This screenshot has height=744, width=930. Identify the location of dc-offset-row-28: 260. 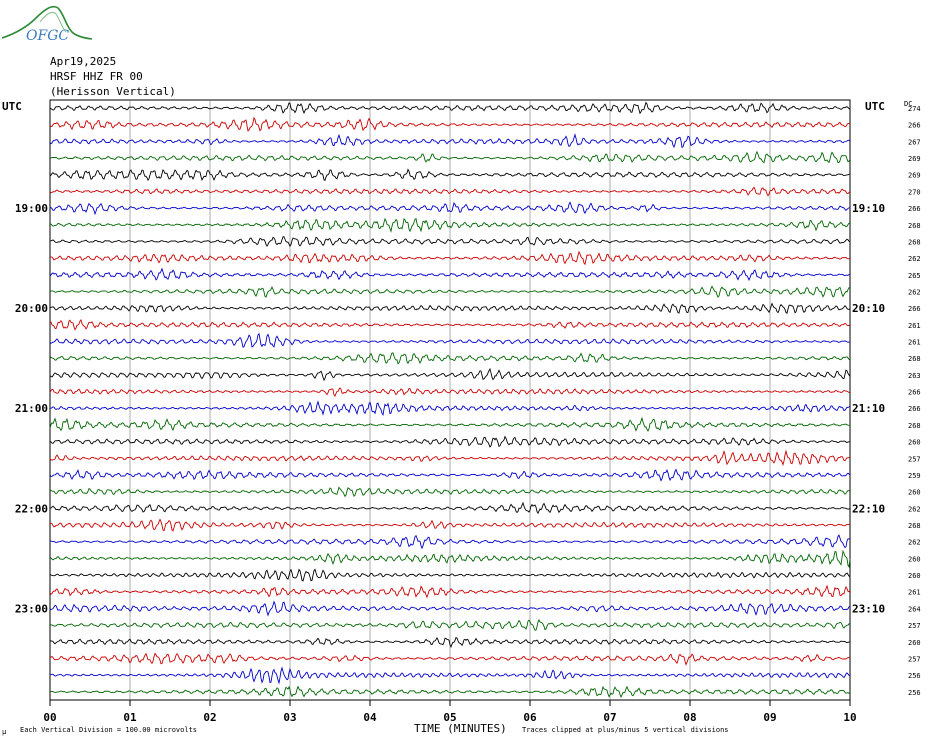
(914, 559).